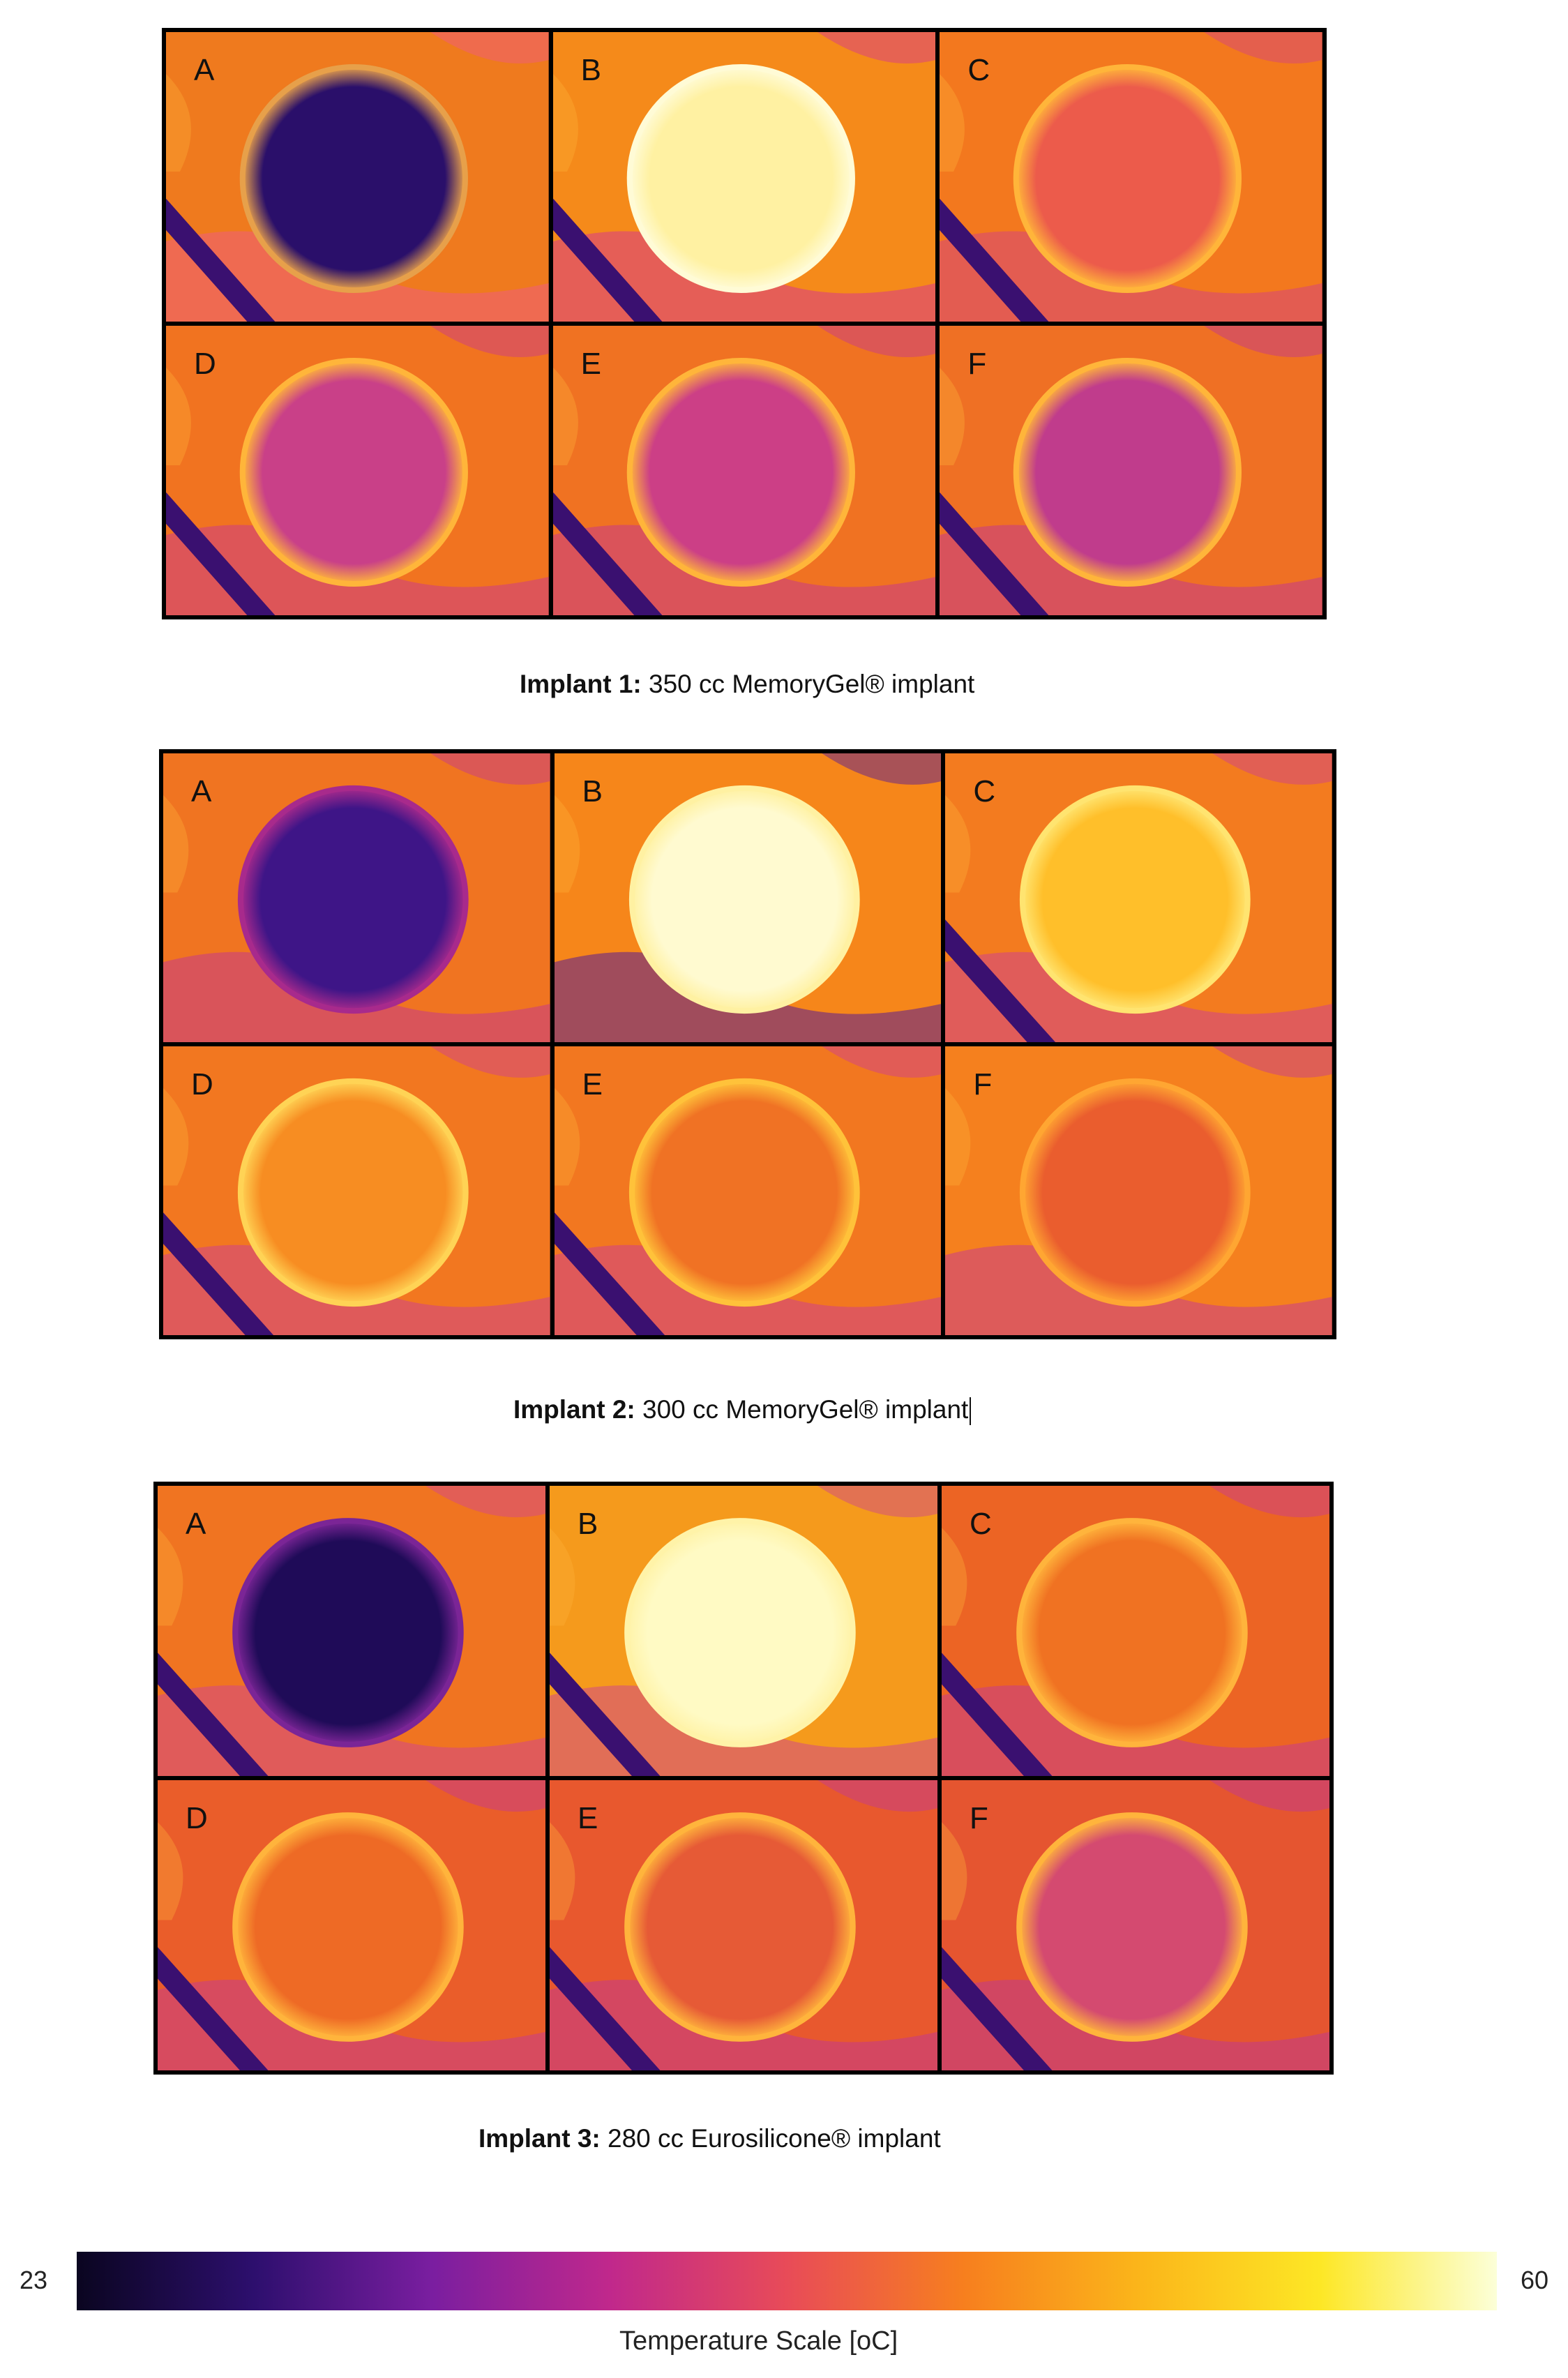 This screenshot has width=1568, height=2378. What do you see at coordinates (770, 2138) in the screenshot?
I see `implant-3-caption-text: 280 cc Eurosilicone® implant` at bounding box center [770, 2138].